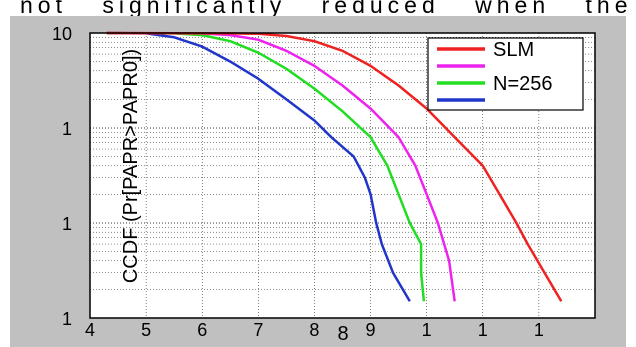  What do you see at coordinates (146, 330) in the screenshot?
I see `x-tick-label: 5` at bounding box center [146, 330].